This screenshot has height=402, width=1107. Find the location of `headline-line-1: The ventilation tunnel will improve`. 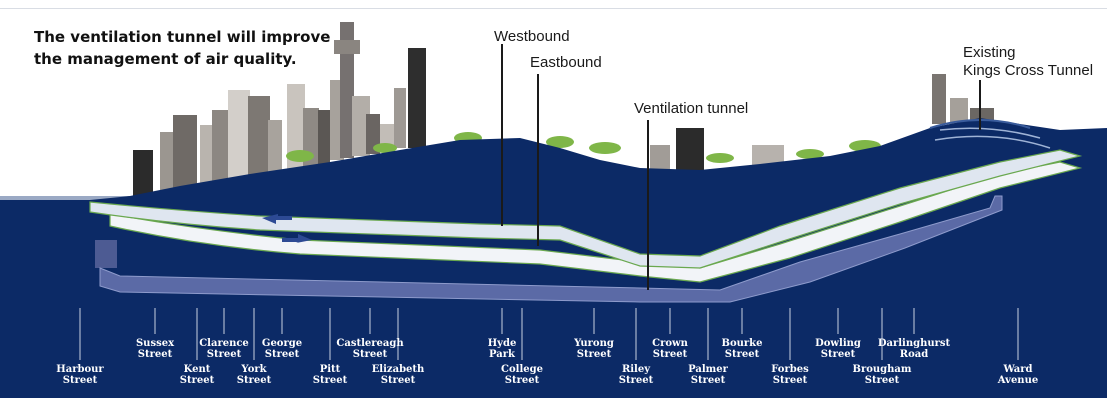

headline-line-1: The ventilation tunnel will improve is located at coordinates (182, 37).